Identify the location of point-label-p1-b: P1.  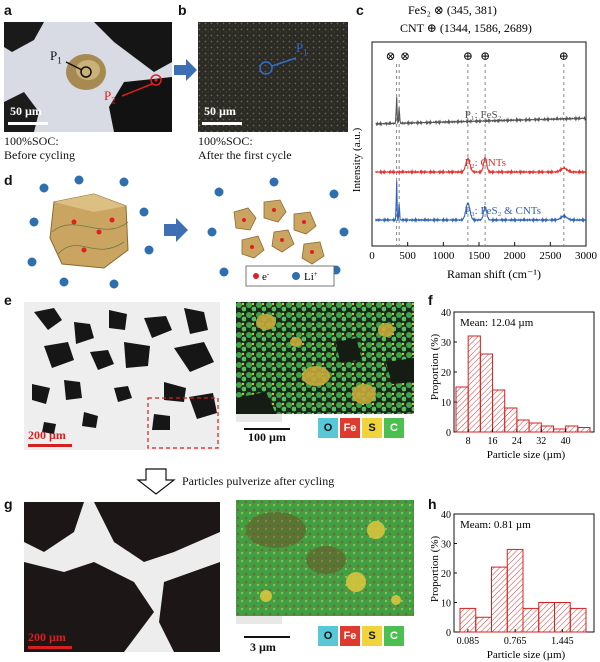
(302, 49).